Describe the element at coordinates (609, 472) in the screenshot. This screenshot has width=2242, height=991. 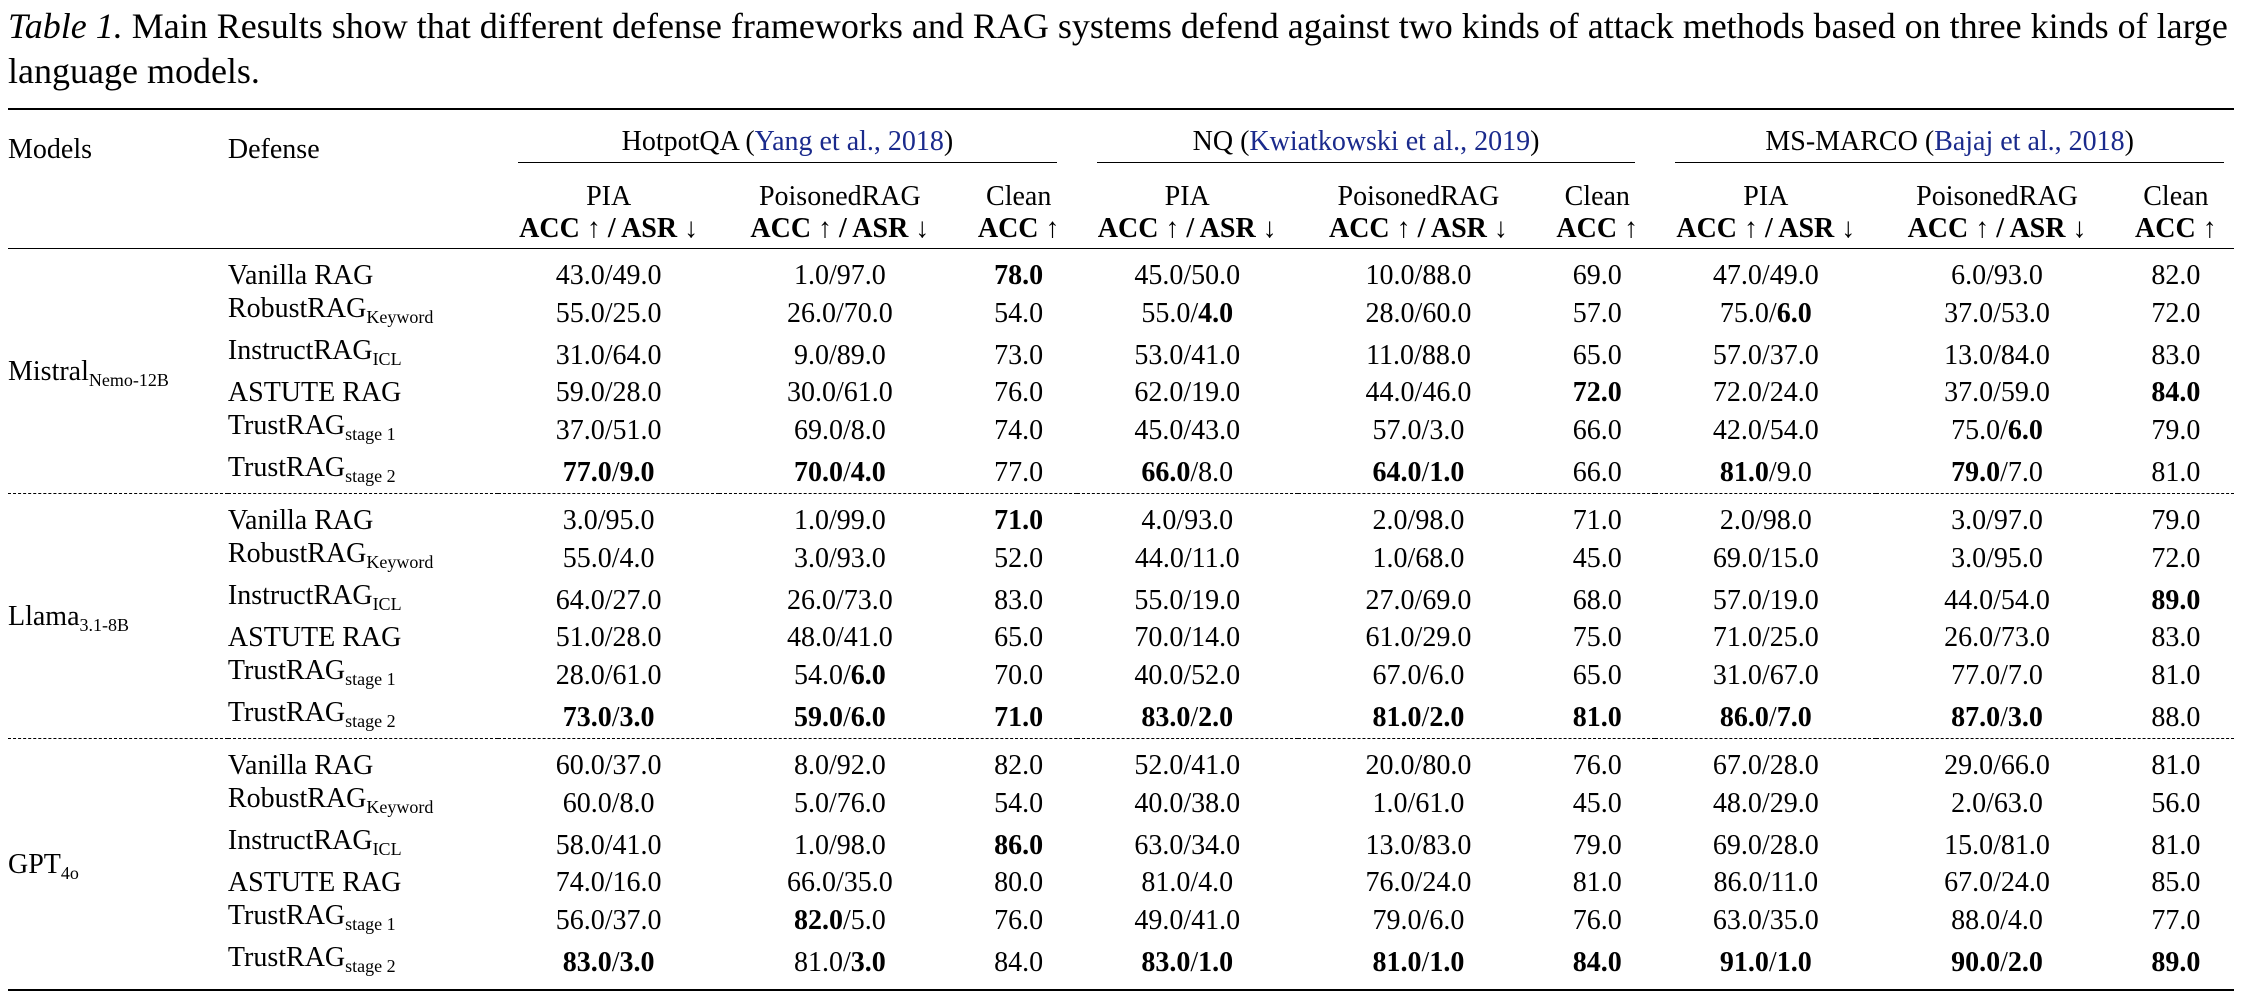
I see `result-cell: 77.0/9.0` at that location.